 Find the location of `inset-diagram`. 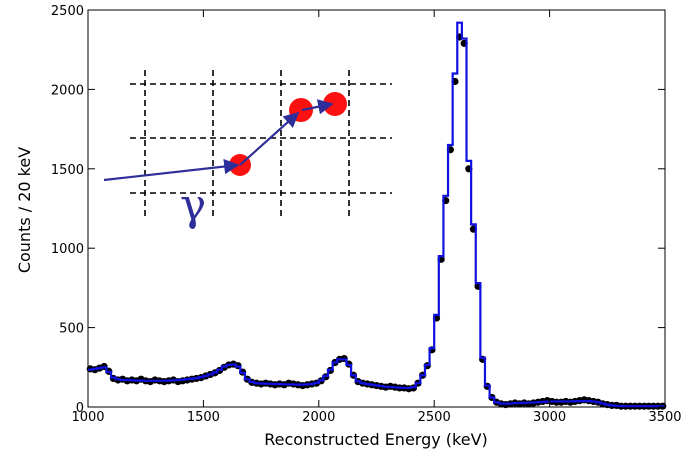

inset-diagram is located at coordinates (261, 144).